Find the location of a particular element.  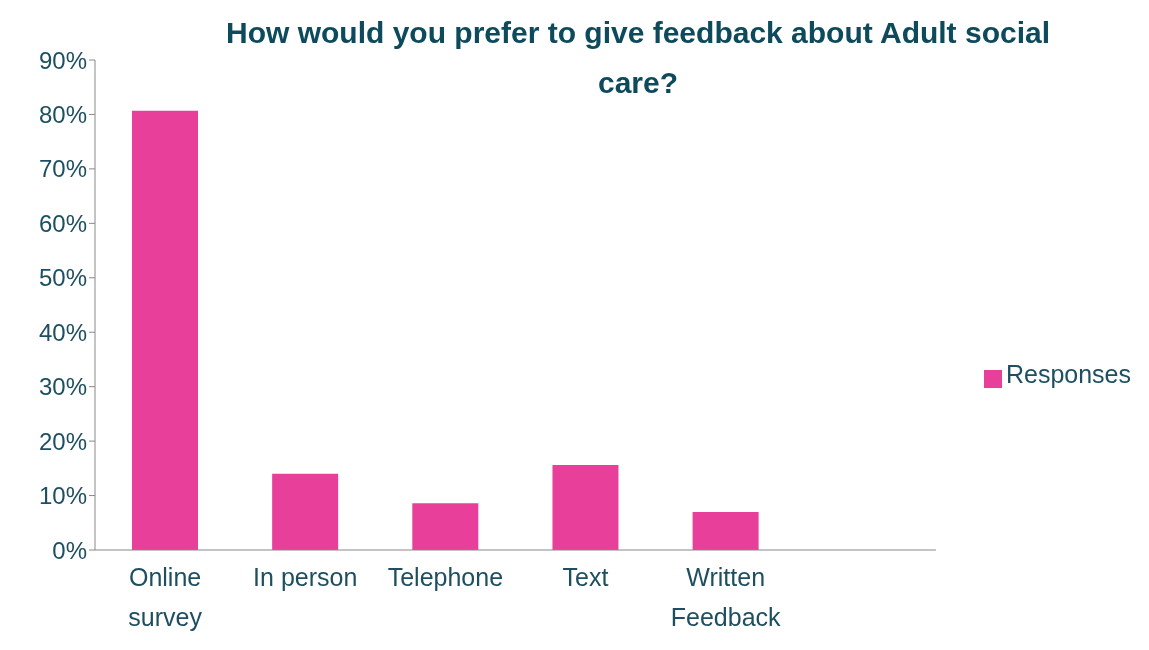

y-tick-label: 40% is located at coordinates (62, 332).